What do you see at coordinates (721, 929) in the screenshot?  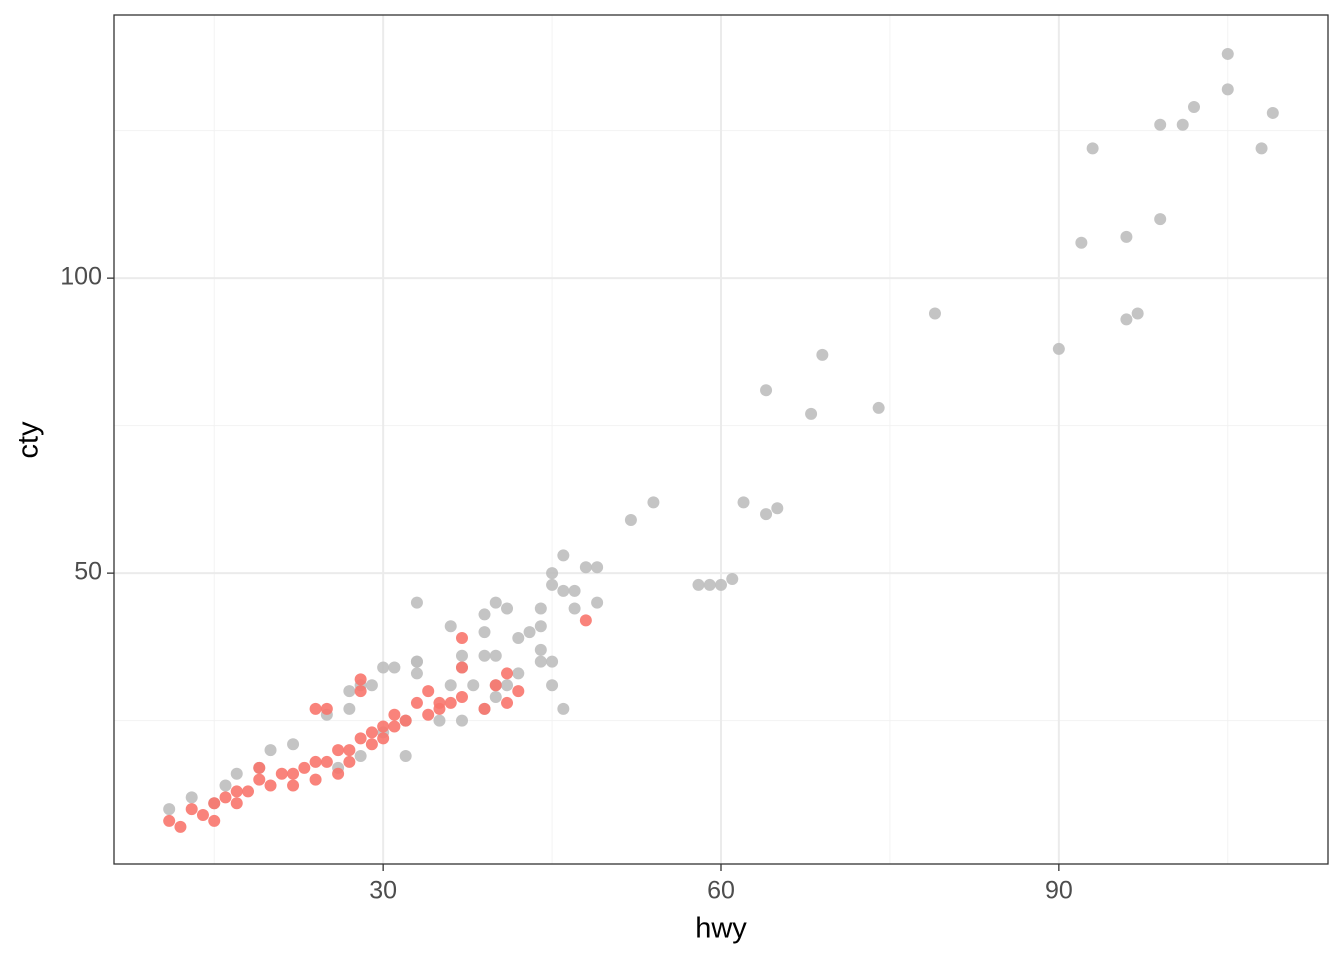 I see `x-axis-title: hwy` at bounding box center [721, 929].